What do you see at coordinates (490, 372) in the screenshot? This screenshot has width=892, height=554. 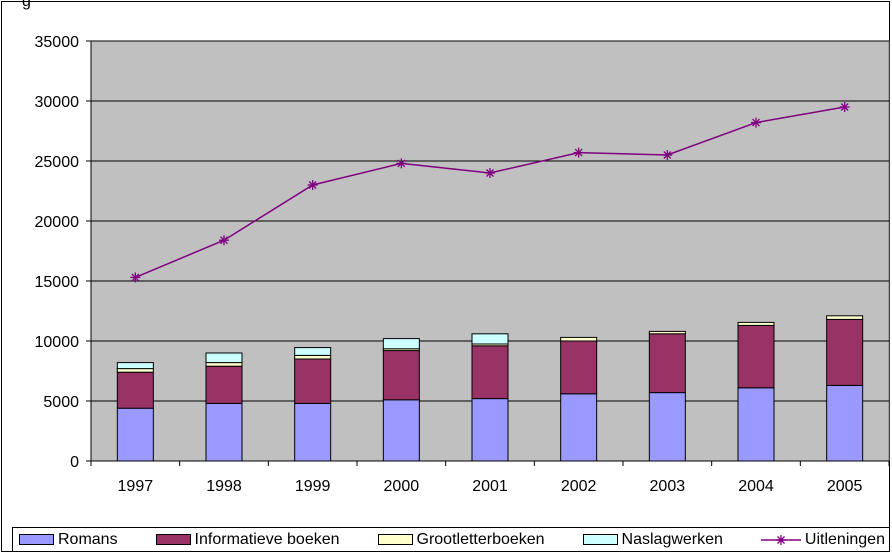 I see `bar-informatieve-boeken-2001` at bounding box center [490, 372].